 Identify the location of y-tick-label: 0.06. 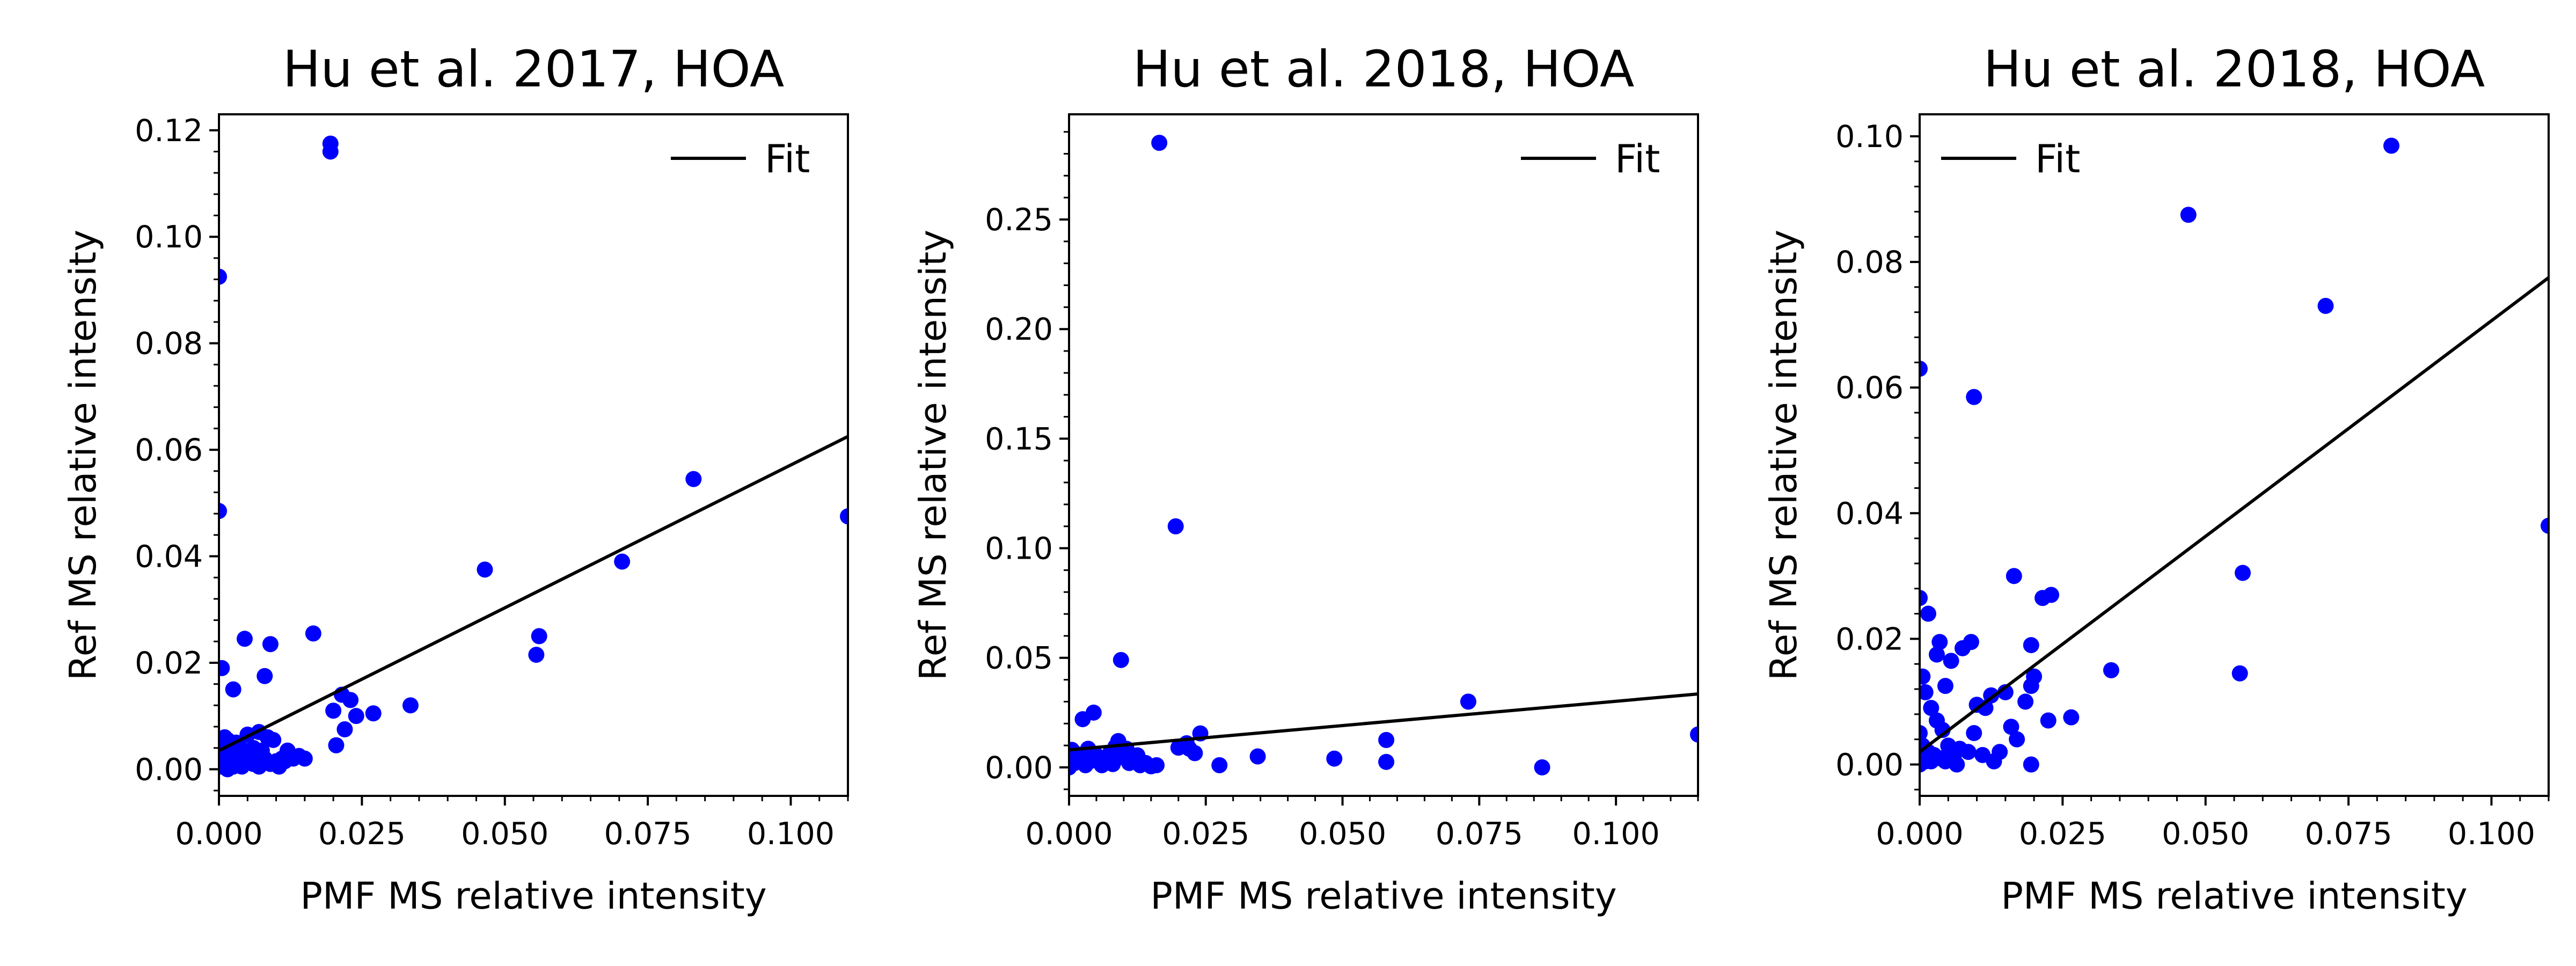
(169, 450).